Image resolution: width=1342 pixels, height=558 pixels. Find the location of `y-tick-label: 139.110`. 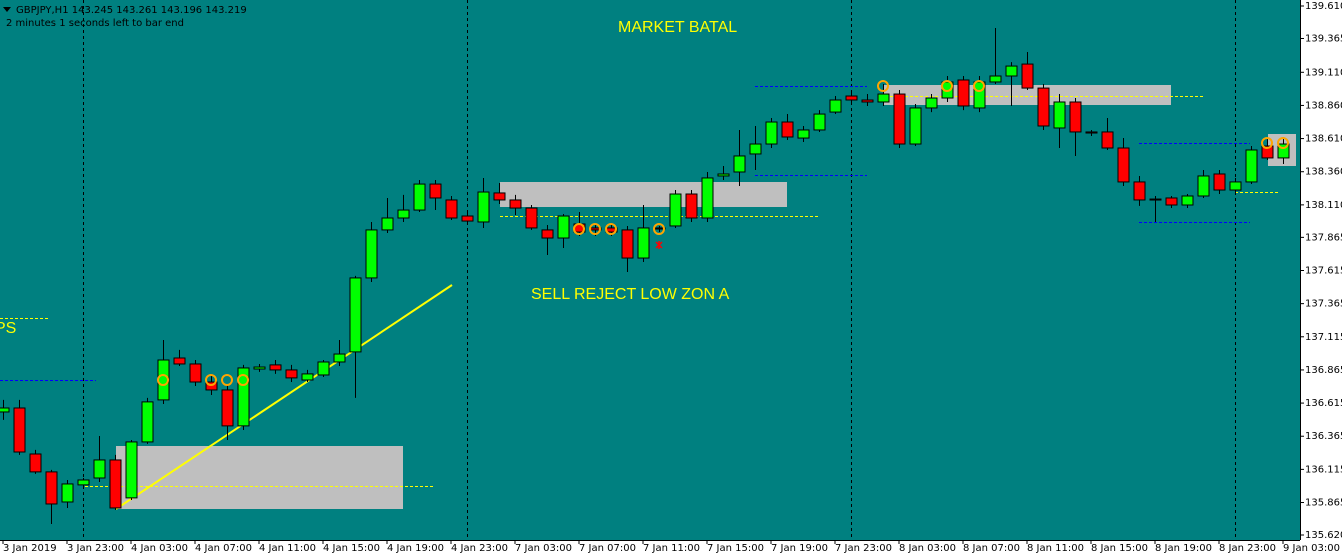

y-tick-label: 139.110 is located at coordinates (1323, 72).